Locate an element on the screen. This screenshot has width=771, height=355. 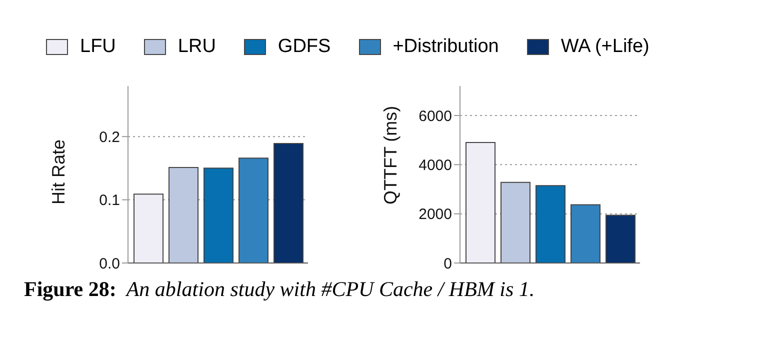
y-tick-label: 0.1 is located at coordinates (109, 201).